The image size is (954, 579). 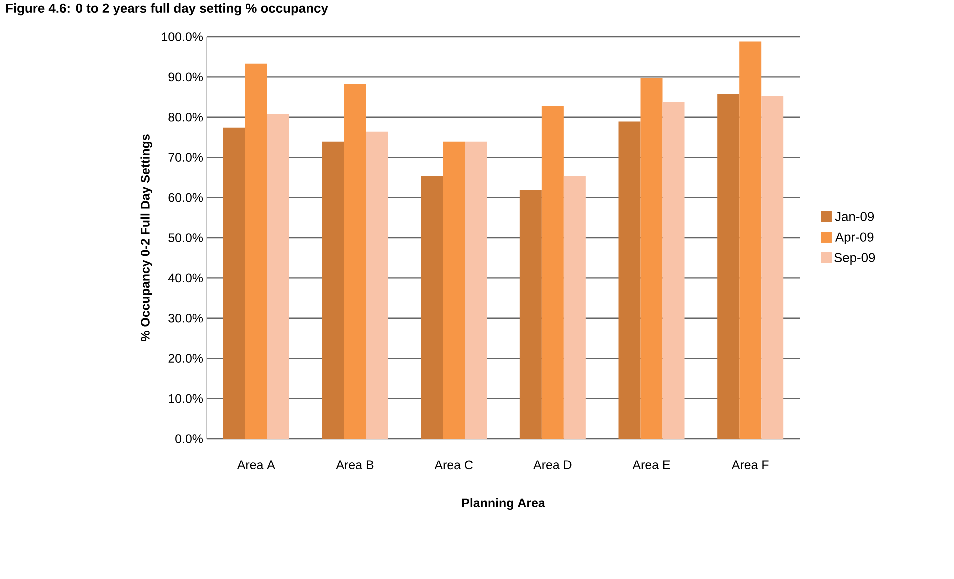 What do you see at coordinates (190, 439) in the screenshot?
I see `y-tick-label: 0.0%` at bounding box center [190, 439].